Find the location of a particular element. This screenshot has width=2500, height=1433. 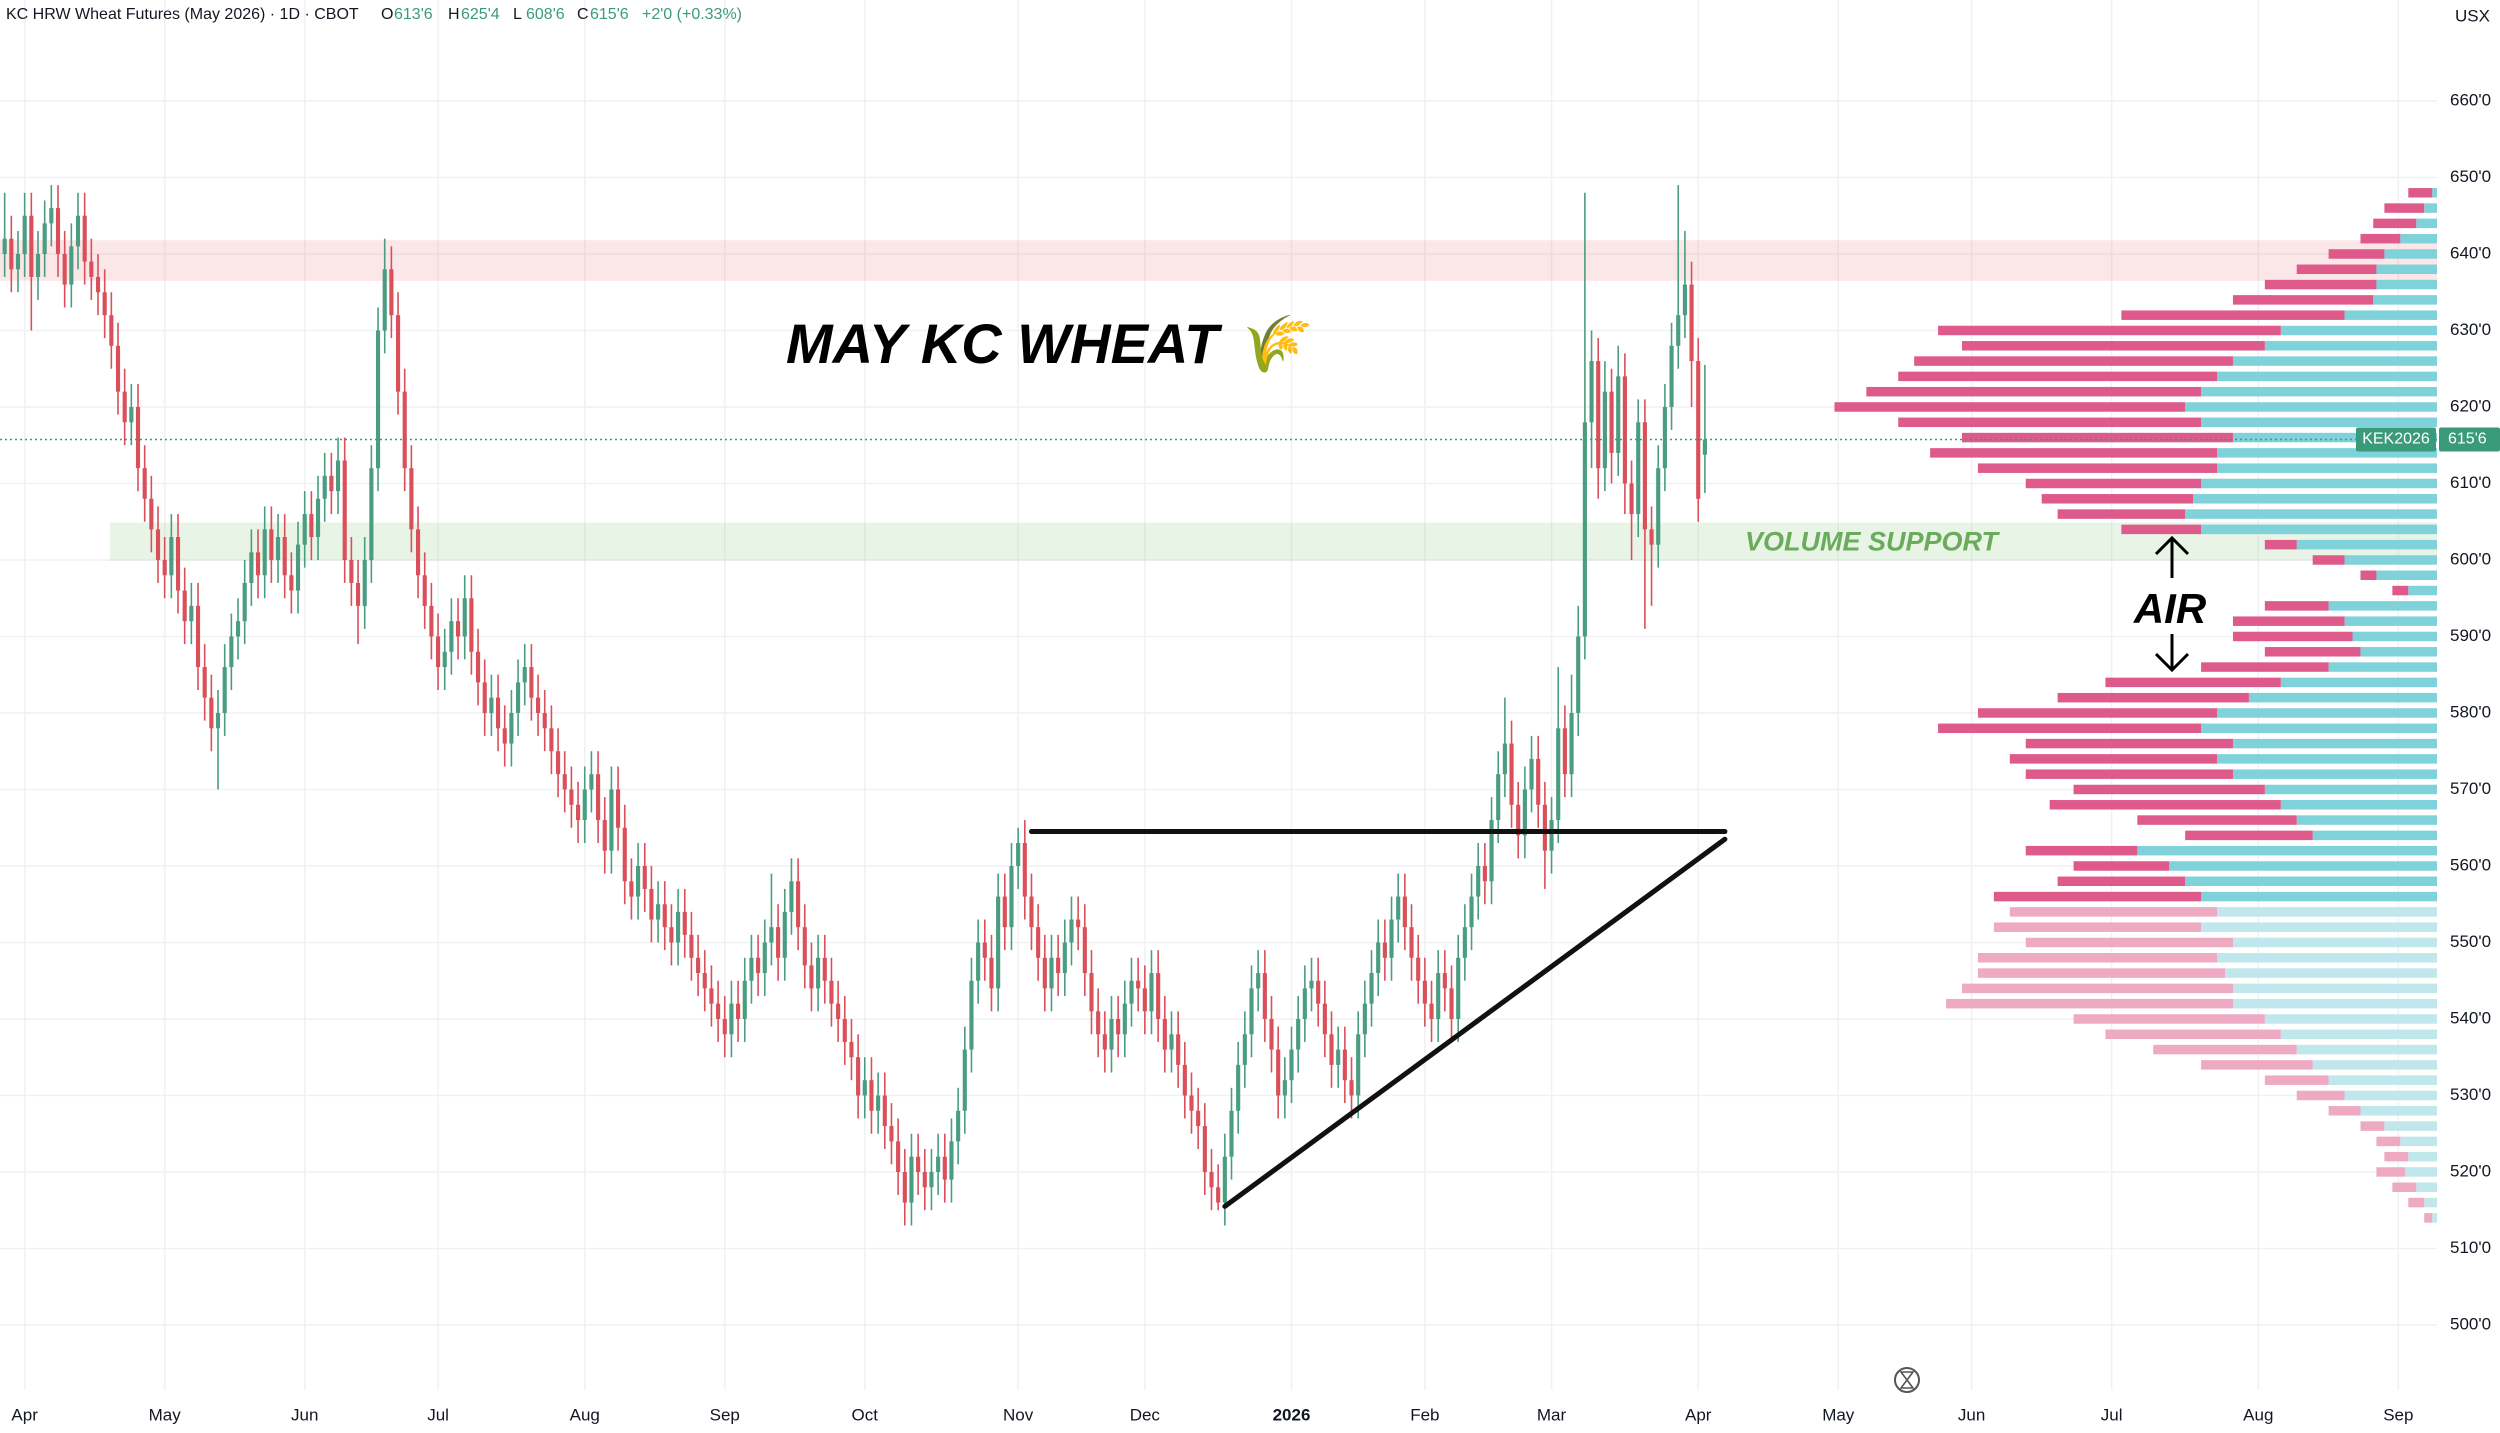

icon-ring is located at coordinates (1907, 1380).